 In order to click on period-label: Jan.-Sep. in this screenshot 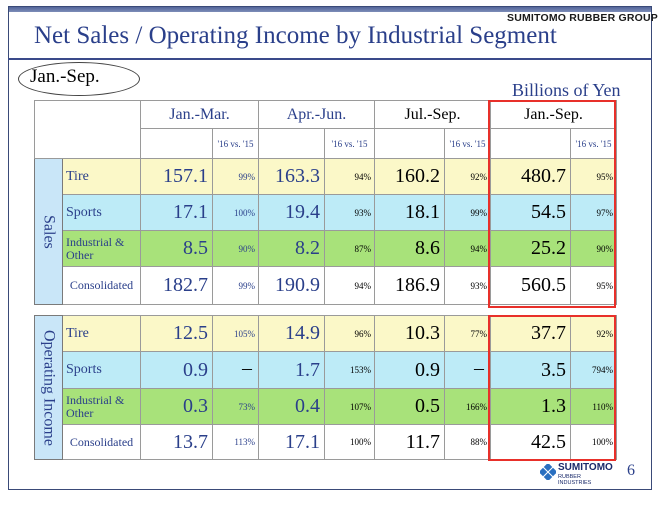, I will do `click(65, 76)`.